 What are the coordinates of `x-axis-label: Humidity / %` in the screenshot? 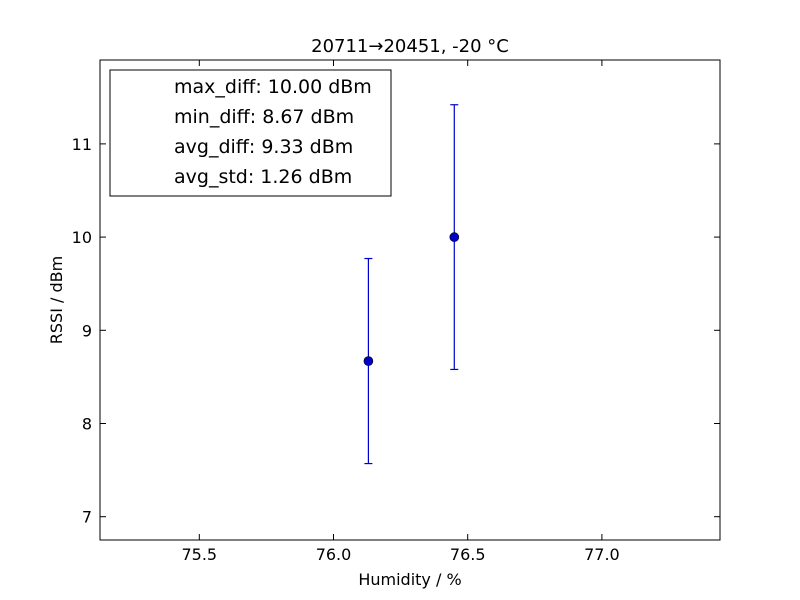 It's located at (409, 579).